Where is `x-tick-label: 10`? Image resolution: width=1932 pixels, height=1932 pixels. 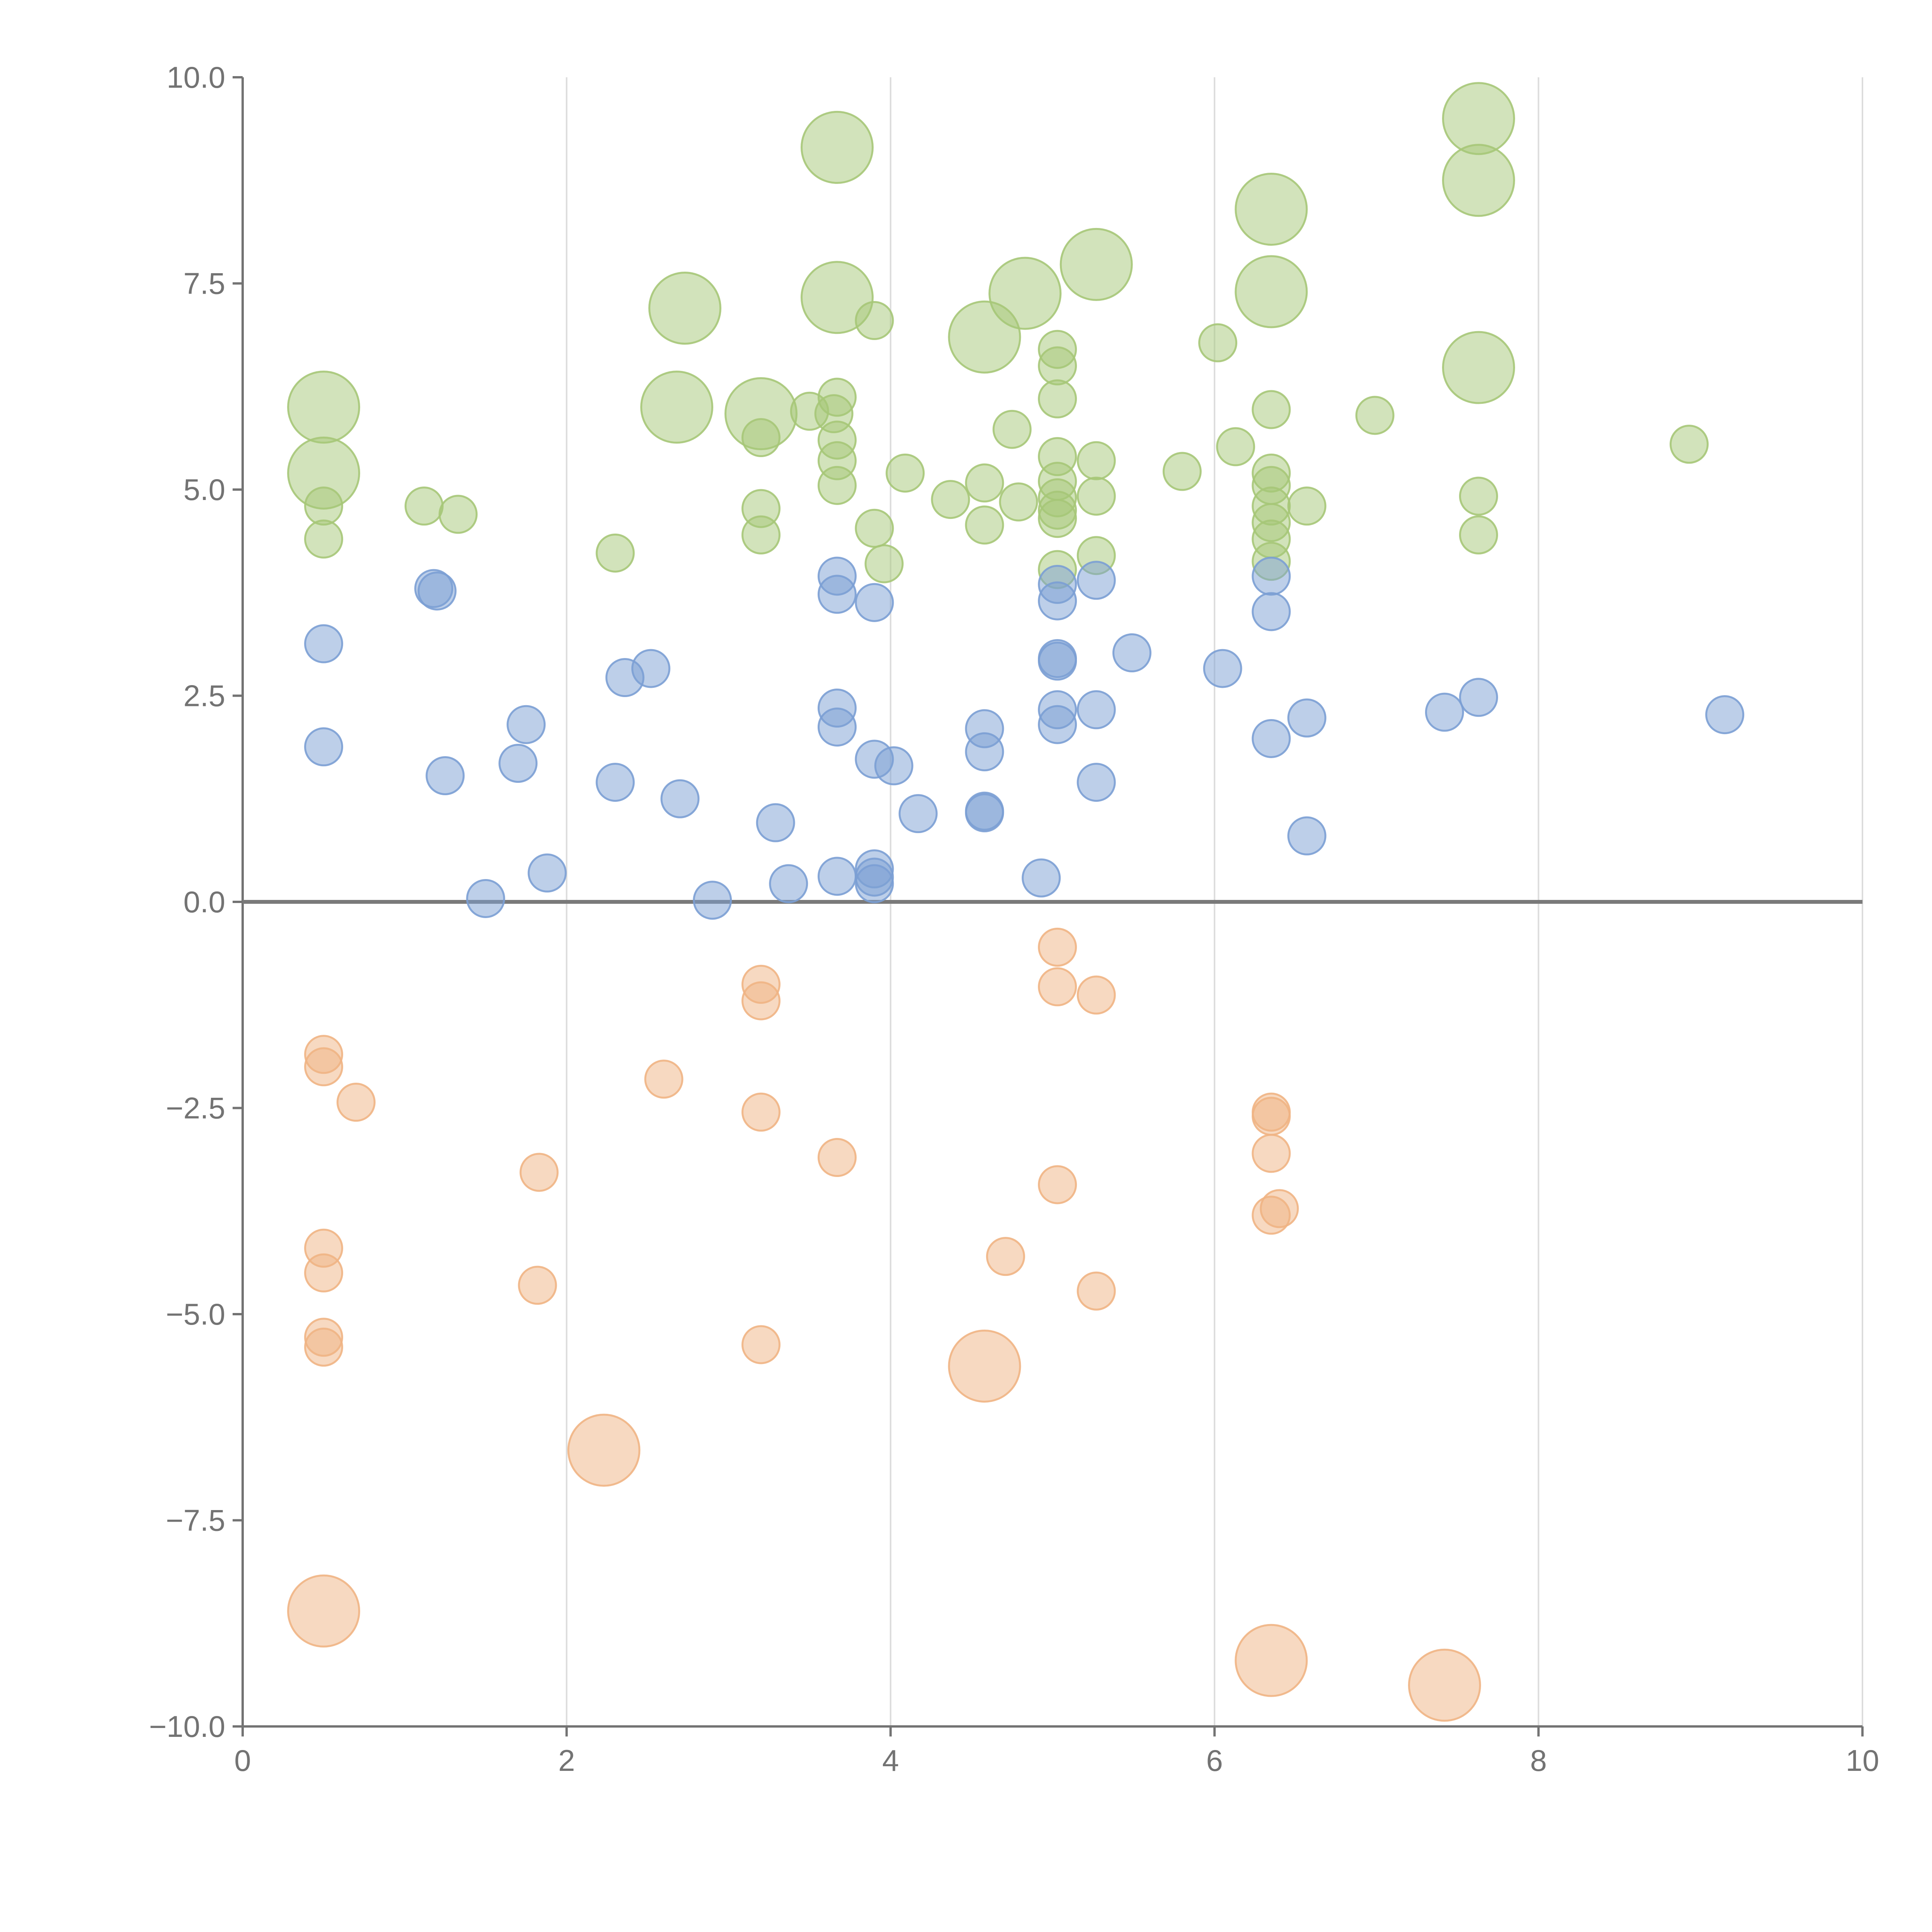
x-tick-label: 10 is located at coordinates (1863, 1760).